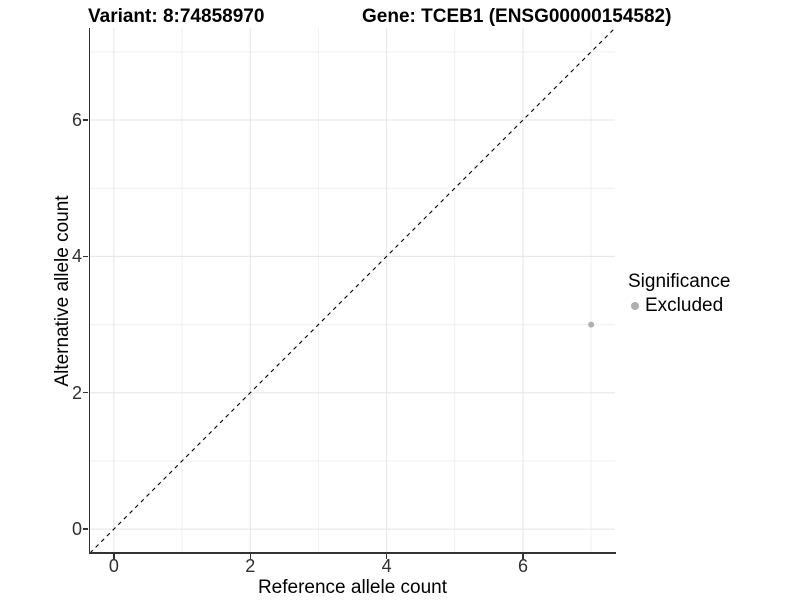 The height and width of the screenshot is (600, 800). I want to click on x-tick-label: 2, so click(250, 566).